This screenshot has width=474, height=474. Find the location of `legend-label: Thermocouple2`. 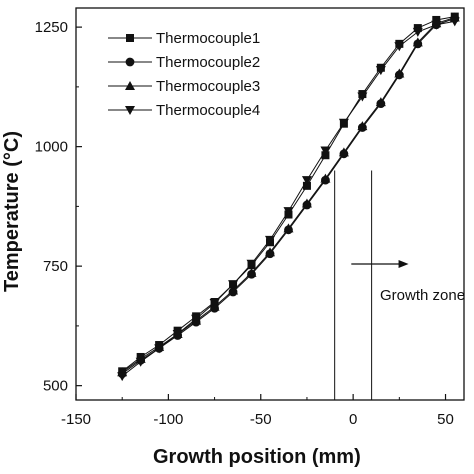

legend-label: Thermocouple2 is located at coordinates (208, 62).